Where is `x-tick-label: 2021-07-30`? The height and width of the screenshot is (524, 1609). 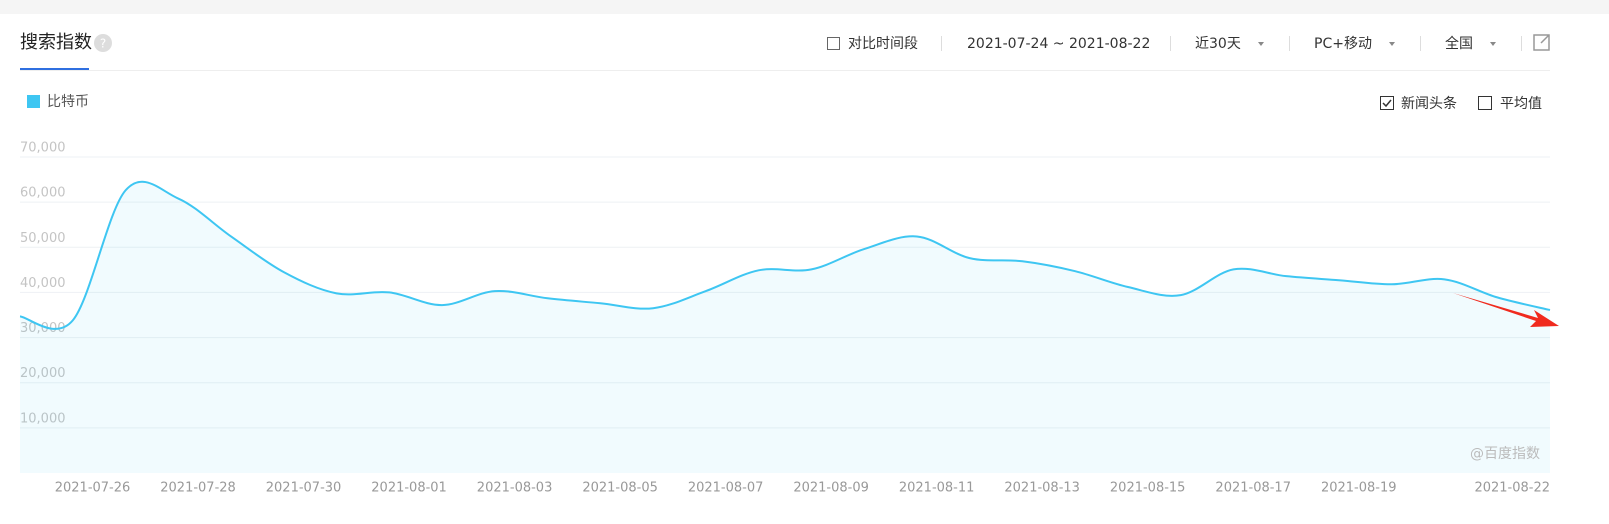 x-tick-label: 2021-07-30 is located at coordinates (304, 488).